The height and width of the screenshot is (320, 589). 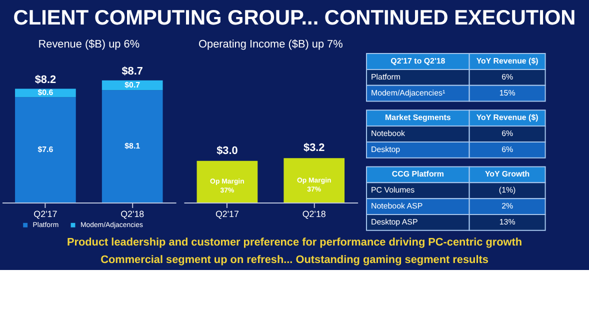 I want to click on text: YoY Growth, so click(x=507, y=174).